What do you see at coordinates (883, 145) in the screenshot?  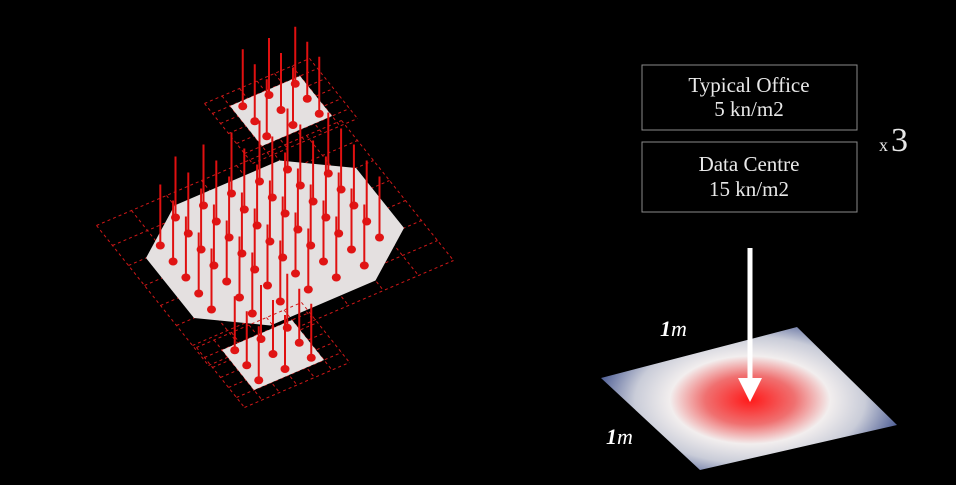 I see `multiplier-symbol: x` at bounding box center [883, 145].